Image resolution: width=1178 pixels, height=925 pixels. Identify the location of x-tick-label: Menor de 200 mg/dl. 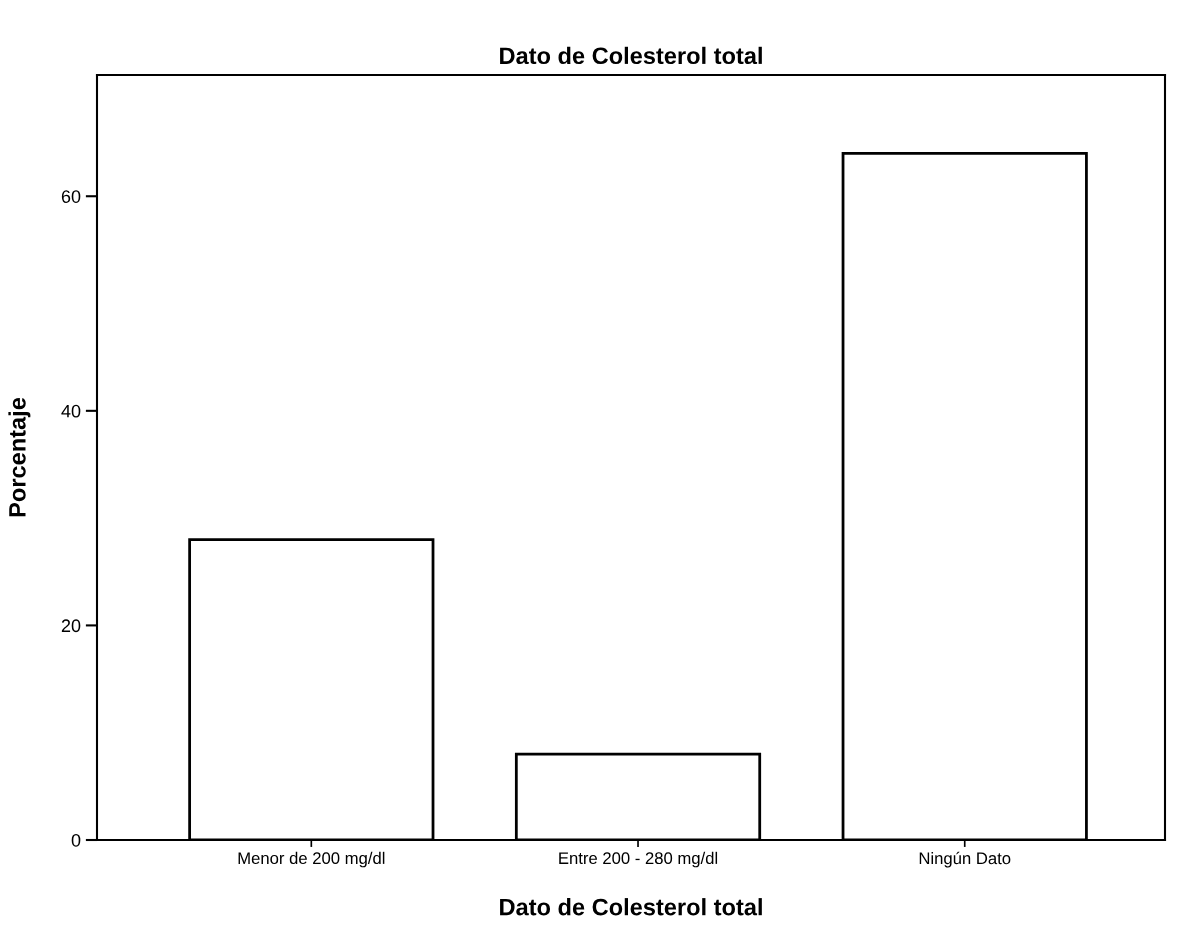
(311, 859).